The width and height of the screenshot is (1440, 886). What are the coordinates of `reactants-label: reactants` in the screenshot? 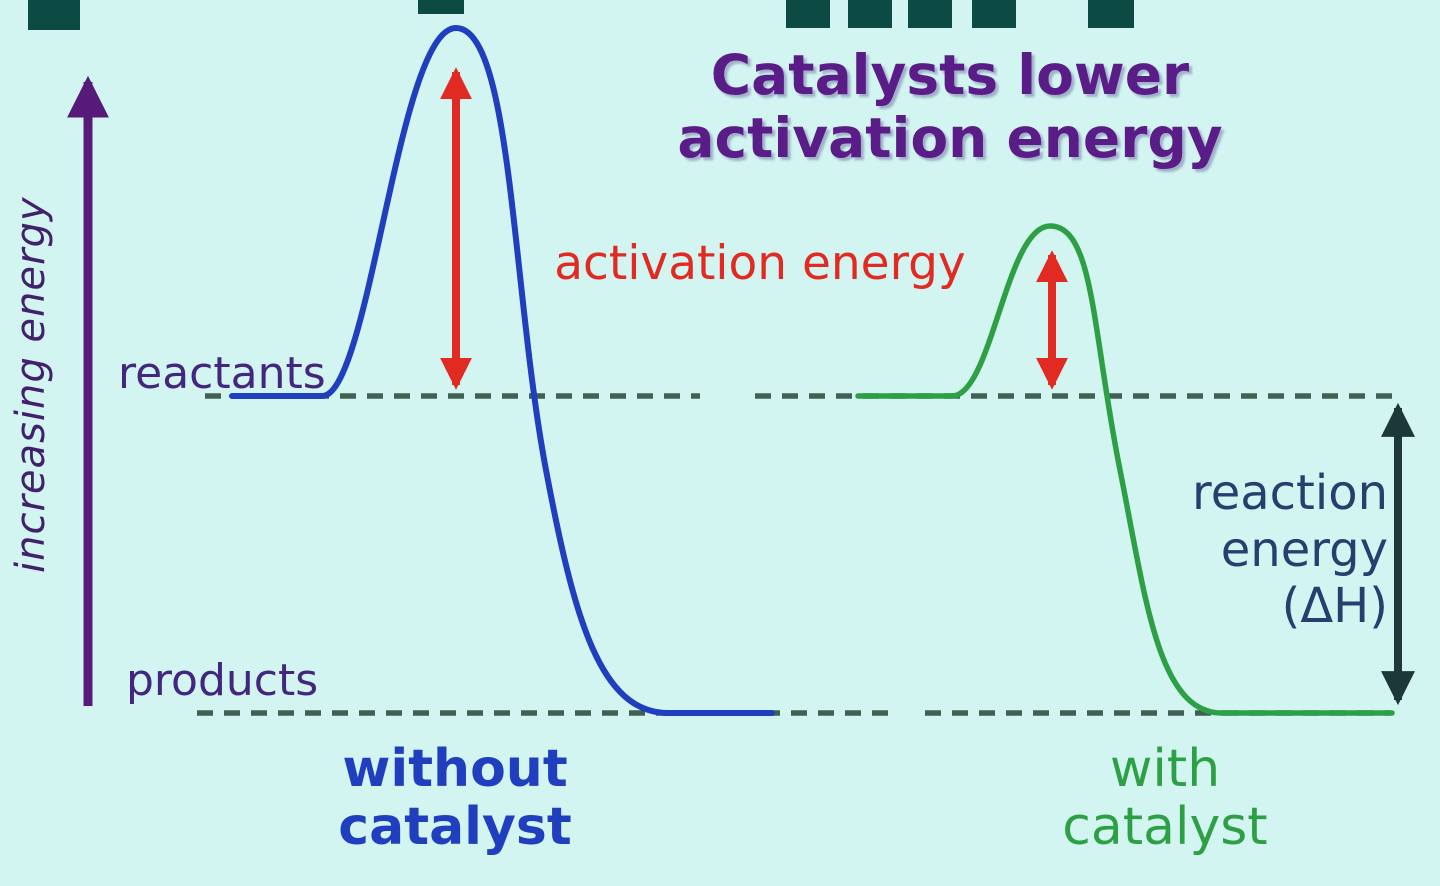 It's located at (222, 373).